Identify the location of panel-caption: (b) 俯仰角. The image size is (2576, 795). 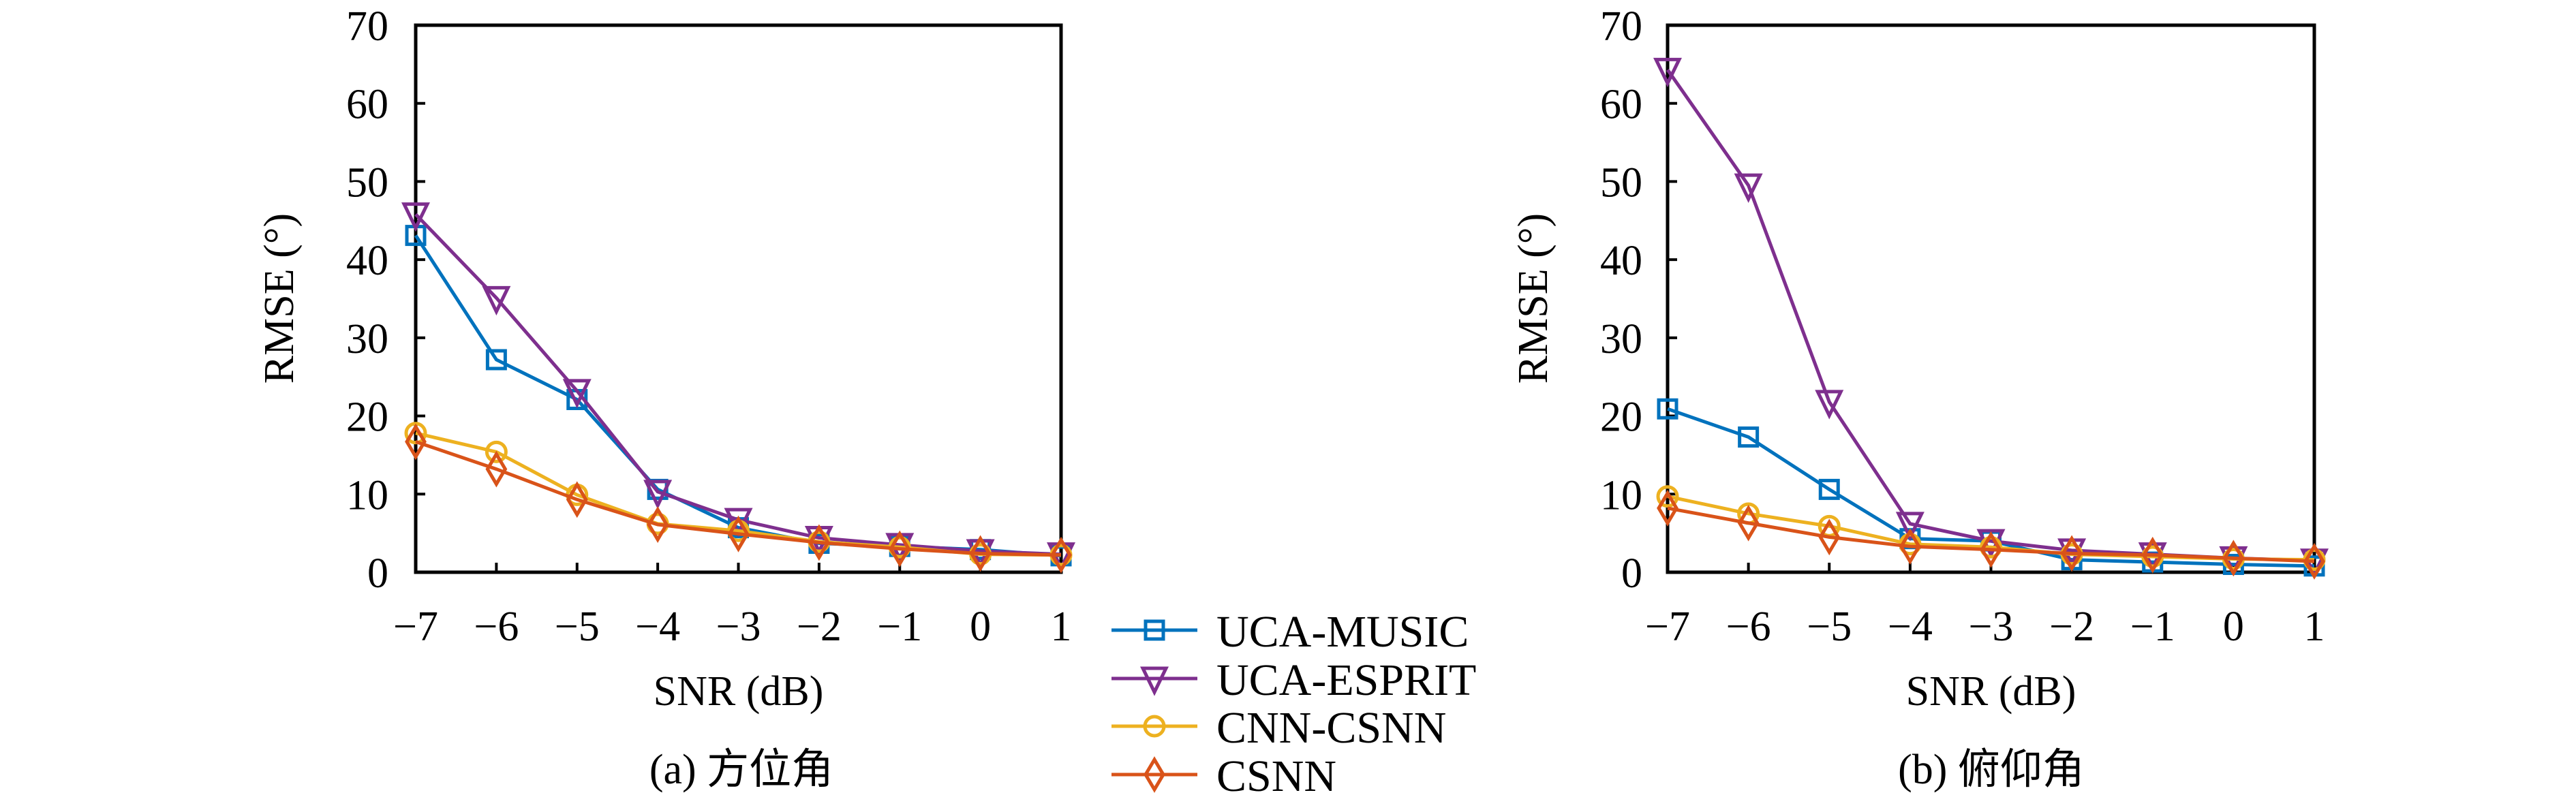
(1992, 770).